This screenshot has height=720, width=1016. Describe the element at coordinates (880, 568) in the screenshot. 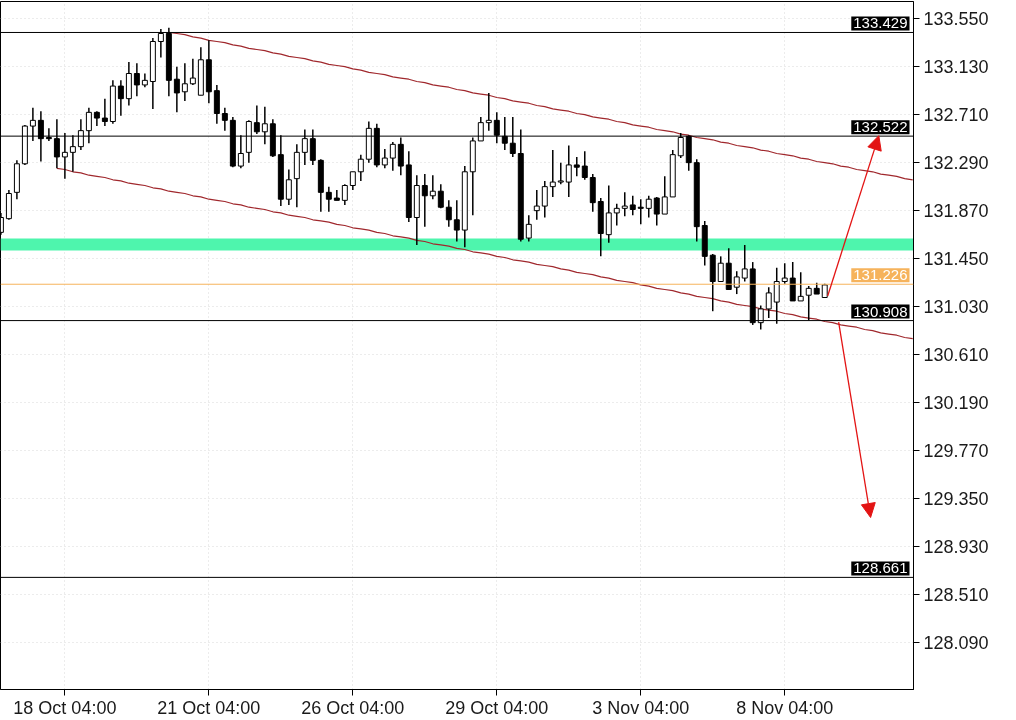

I see `ref-line-label: 128.661` at that location.